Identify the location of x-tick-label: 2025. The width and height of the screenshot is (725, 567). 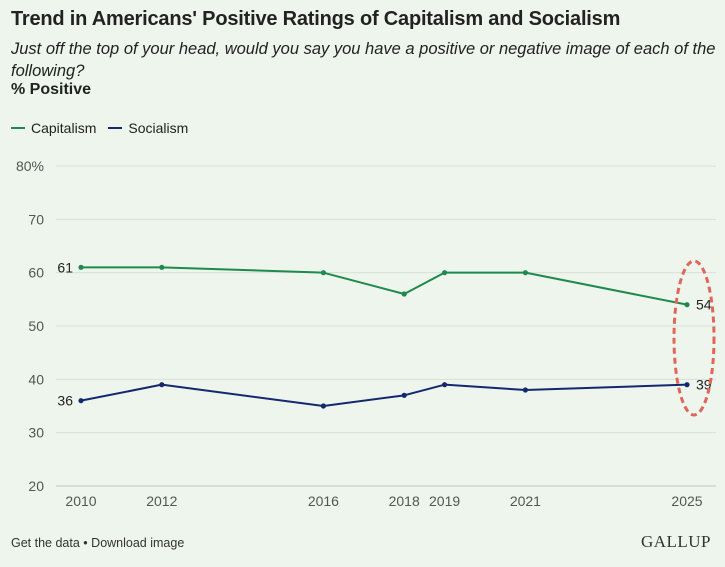
(686, 501).